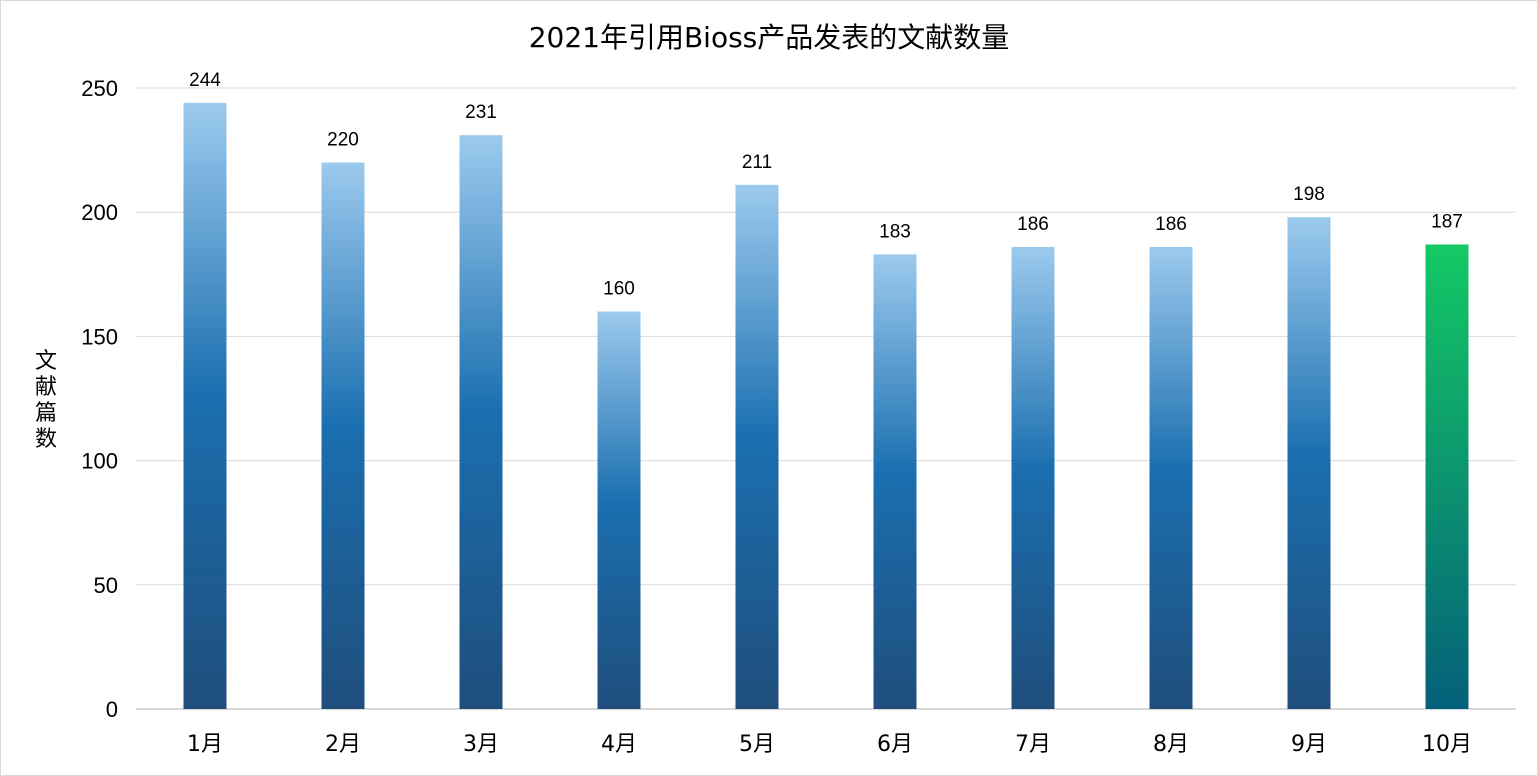 The height and width of the screenshot is (776, 1538). I want to click on x-tick-label: 8月, so click(1171, 744).